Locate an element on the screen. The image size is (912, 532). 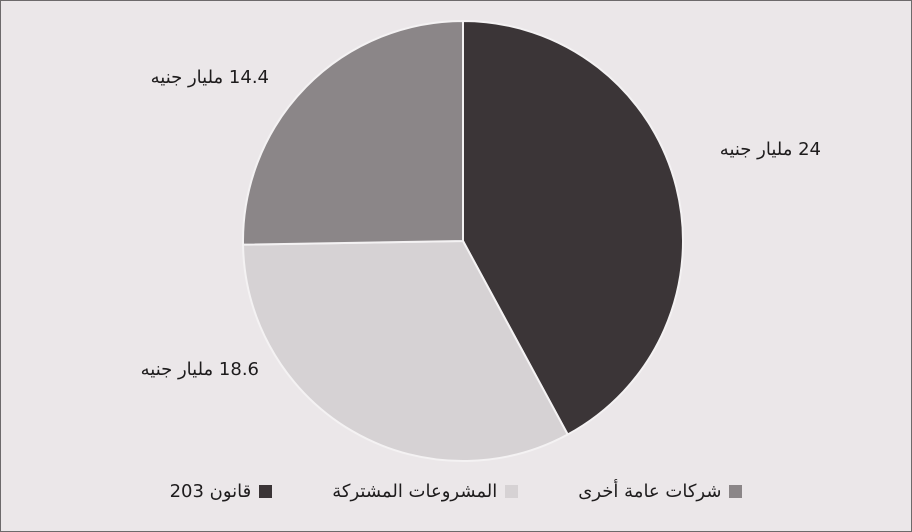
legend-label: قانون 203 is located at coordinates (210, 491).